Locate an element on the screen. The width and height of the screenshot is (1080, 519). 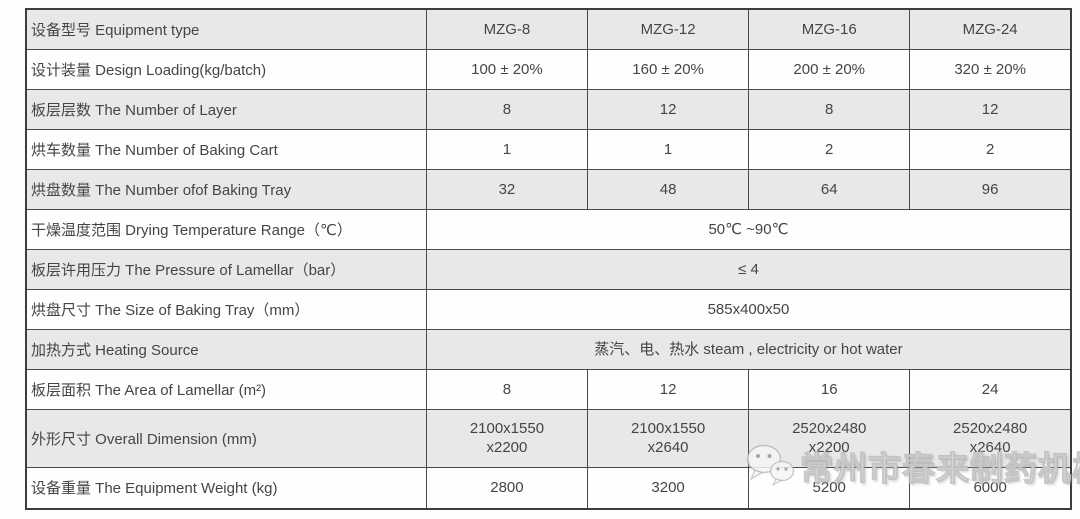
cell-value: 320 ± 20% is located at coordinates (990, 69).